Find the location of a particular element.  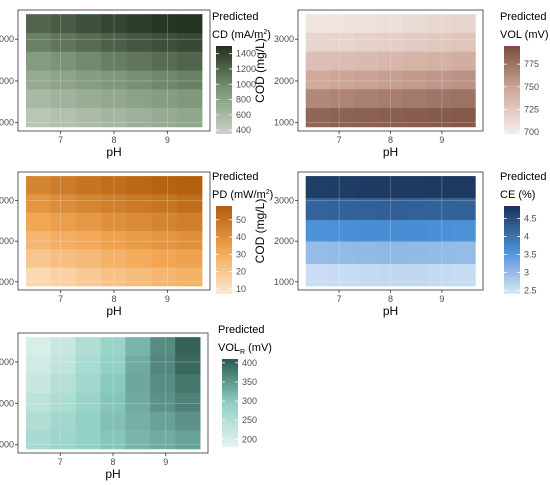

y-axis-title: COD (mg/L) is located at coordinates (260, 231).